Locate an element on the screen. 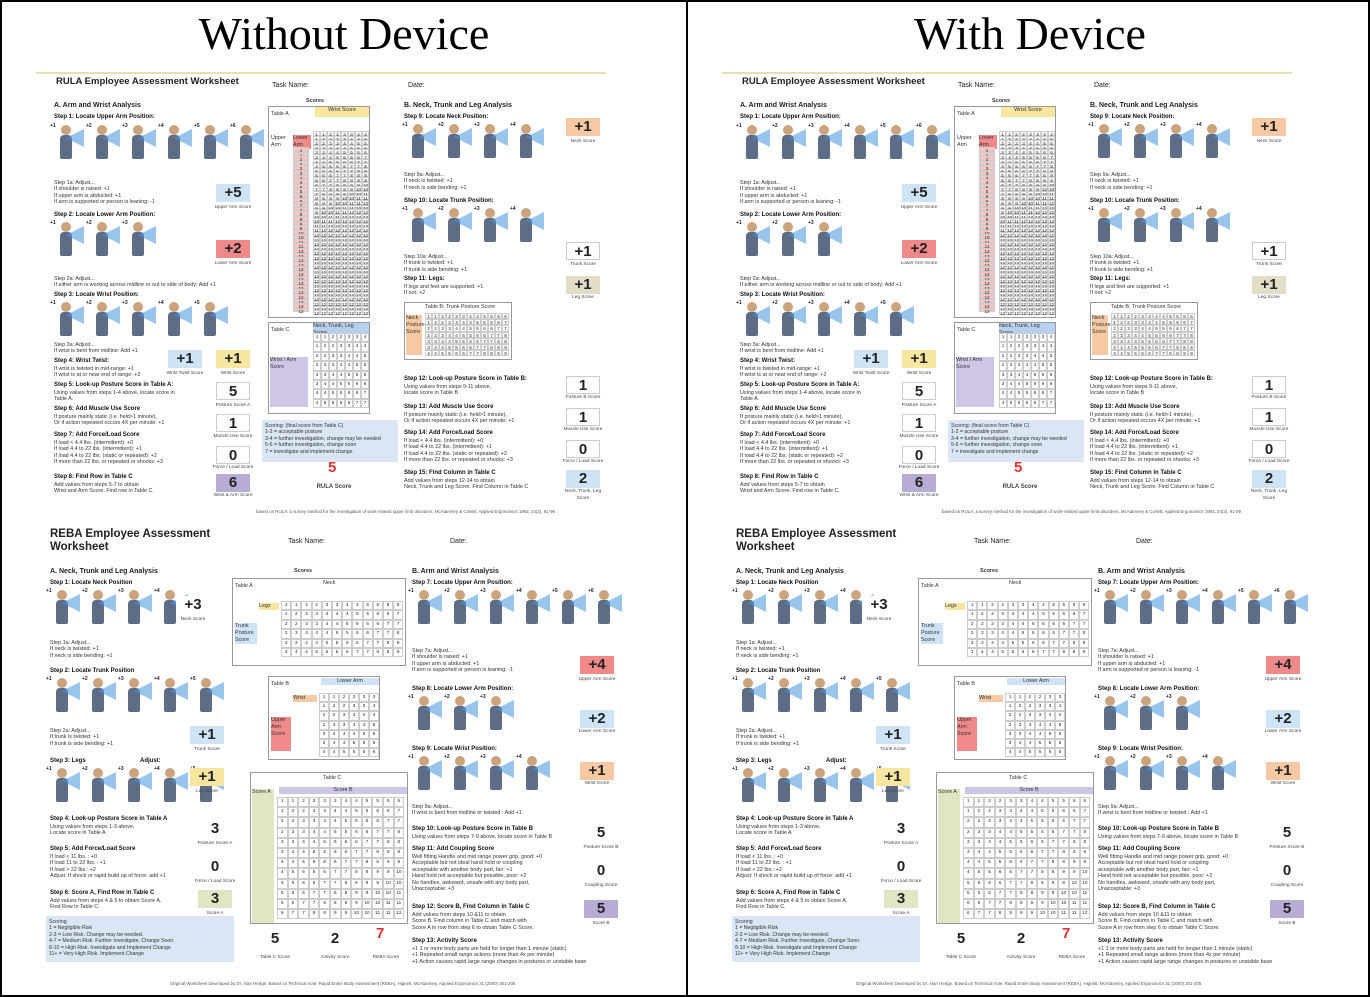  scores-heading: Scores is located at coordinates (1001, 101).